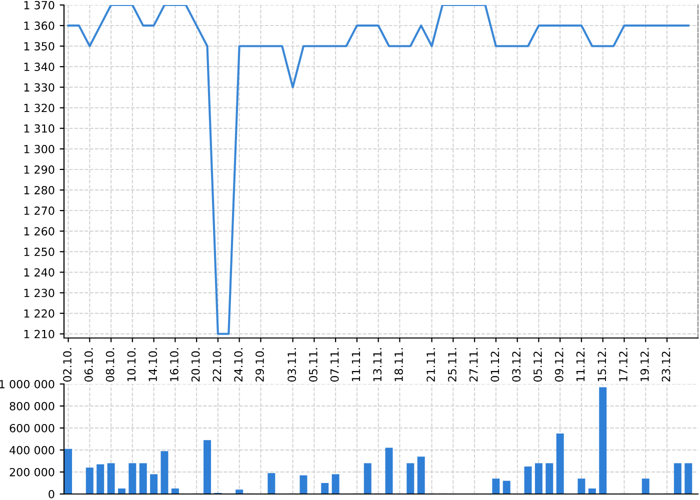  I want to click on x-tick-label: 25.11., so click(452, 365).